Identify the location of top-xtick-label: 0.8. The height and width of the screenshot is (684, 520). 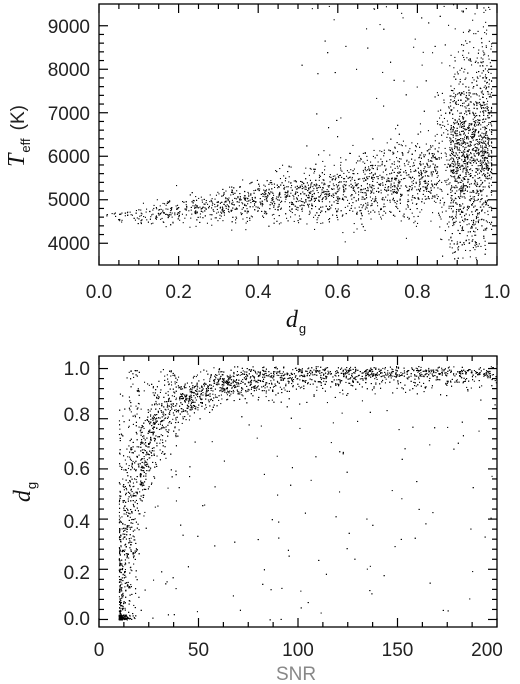
(417, 292).